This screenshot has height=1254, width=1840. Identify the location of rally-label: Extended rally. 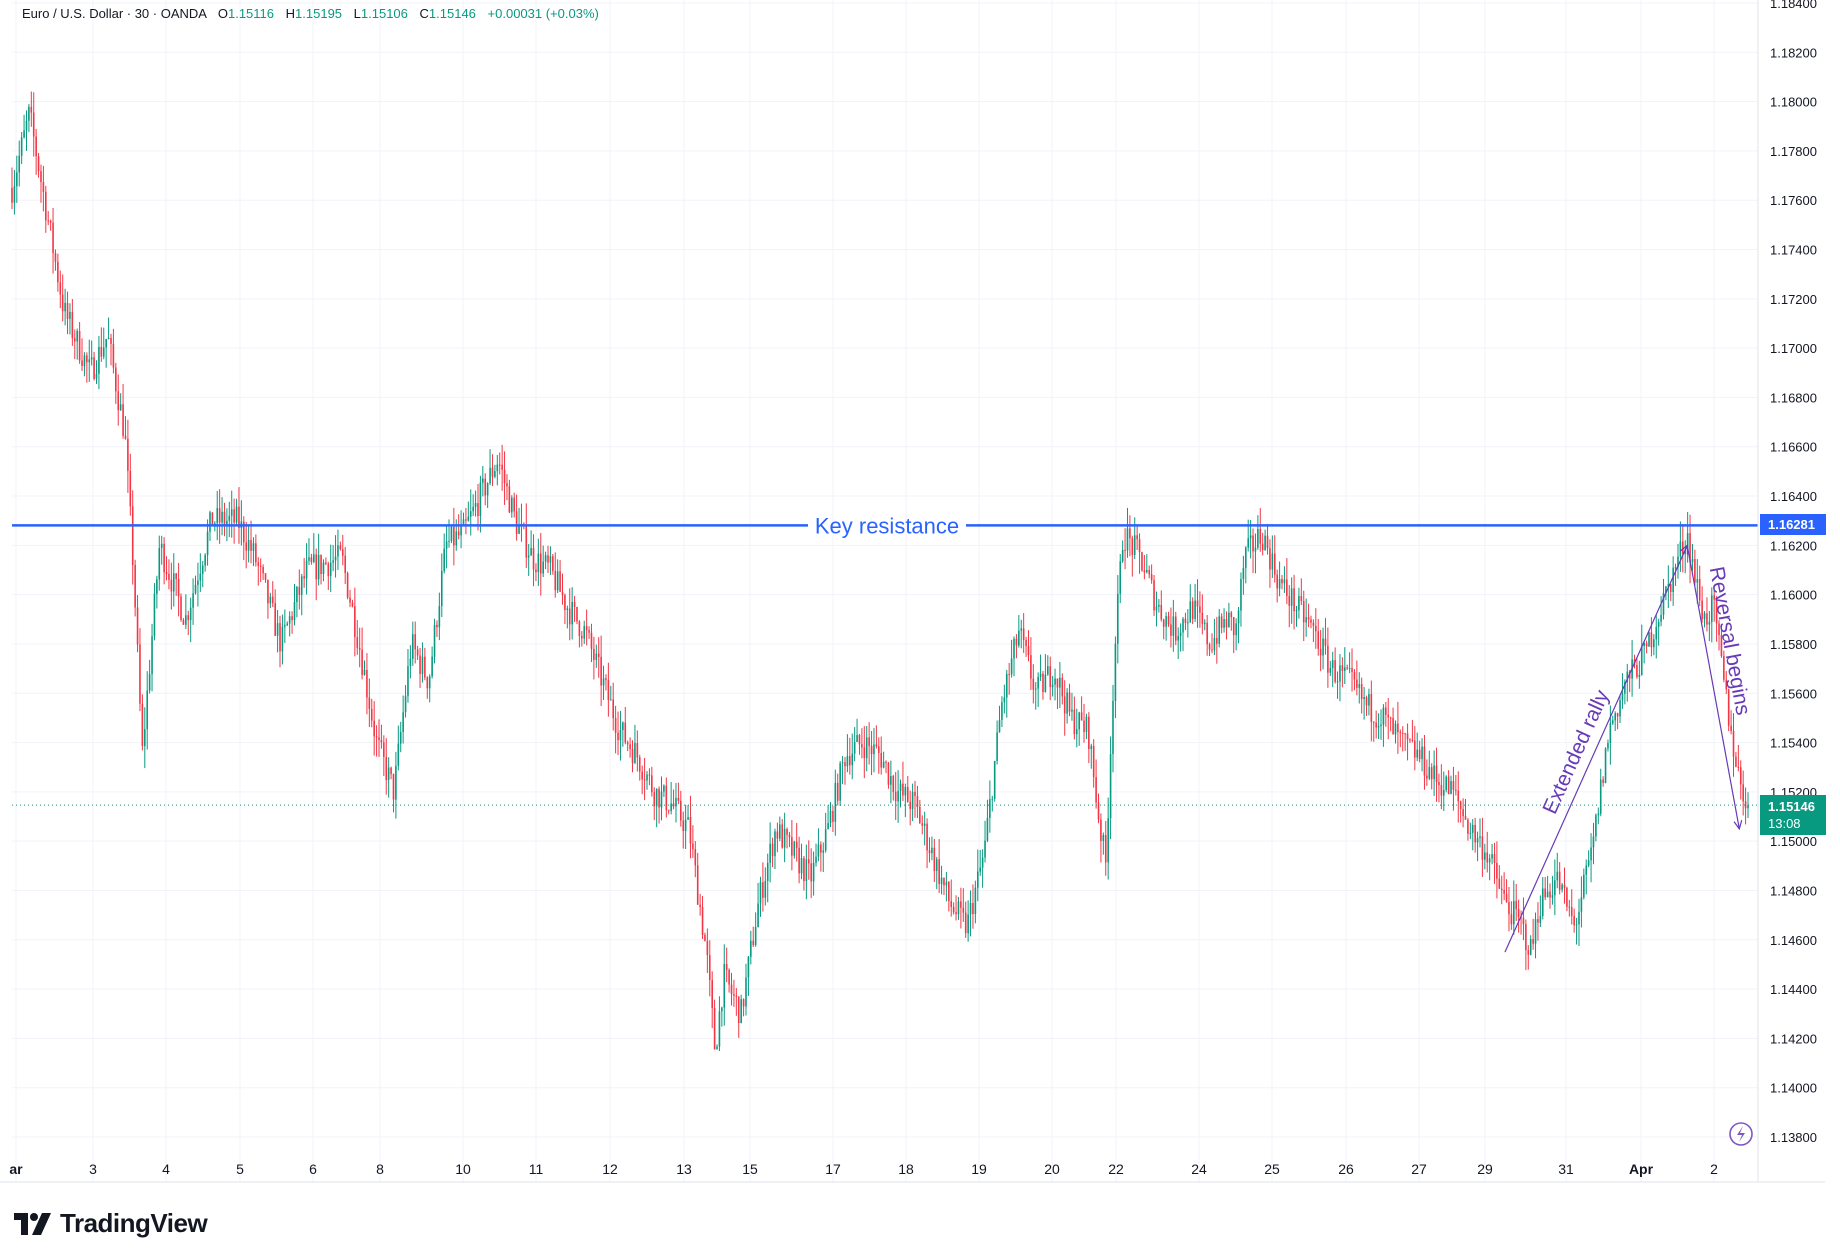
(1576, 751).